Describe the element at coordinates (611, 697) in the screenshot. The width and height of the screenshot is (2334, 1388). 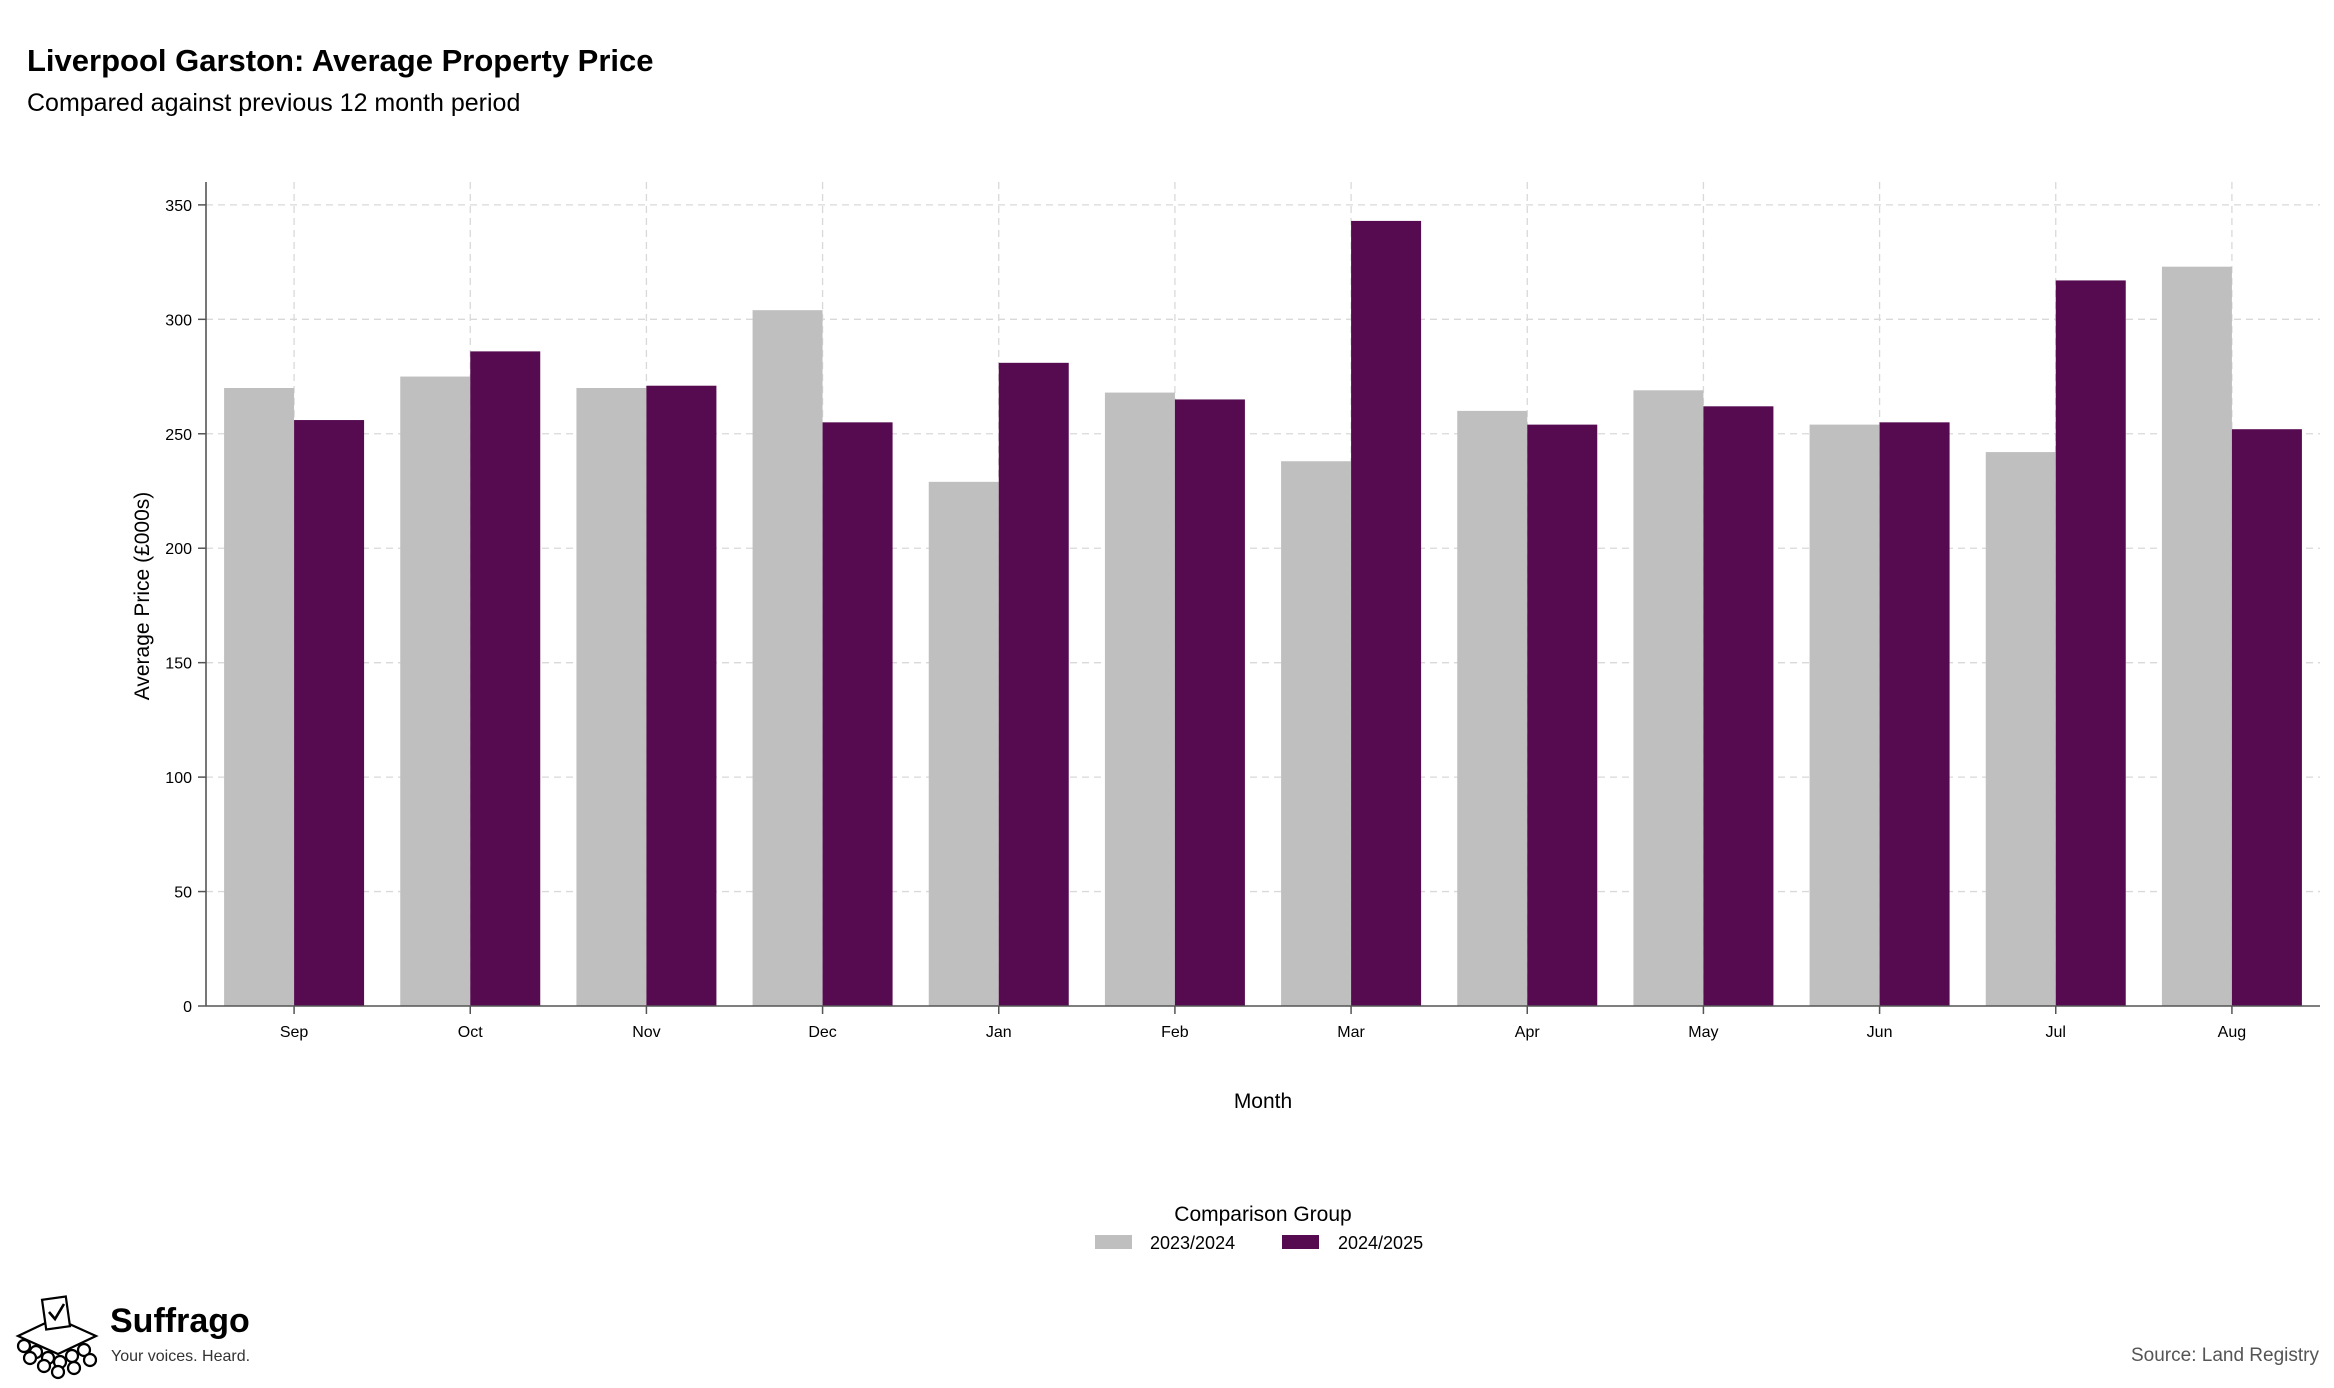
I see `bar-2023-2024-nov` at that location.